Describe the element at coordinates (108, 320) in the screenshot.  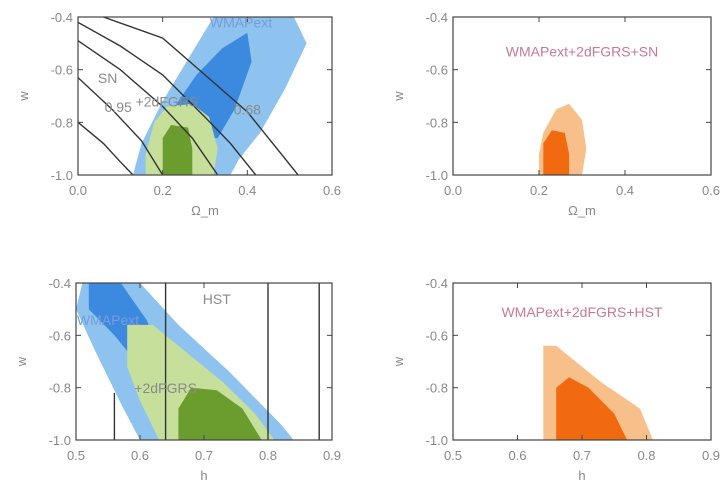
I see `annotation-1: WMAPext` at that location.